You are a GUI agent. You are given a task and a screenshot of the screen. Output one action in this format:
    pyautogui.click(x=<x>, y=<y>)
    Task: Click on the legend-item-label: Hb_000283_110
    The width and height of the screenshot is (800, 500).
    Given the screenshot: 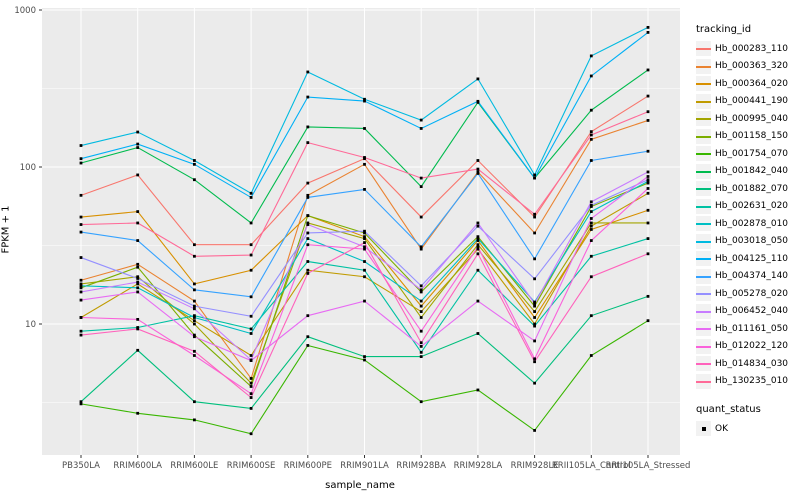 What is the action you would take?
    pyautogui.click(x=752, y=48)
    